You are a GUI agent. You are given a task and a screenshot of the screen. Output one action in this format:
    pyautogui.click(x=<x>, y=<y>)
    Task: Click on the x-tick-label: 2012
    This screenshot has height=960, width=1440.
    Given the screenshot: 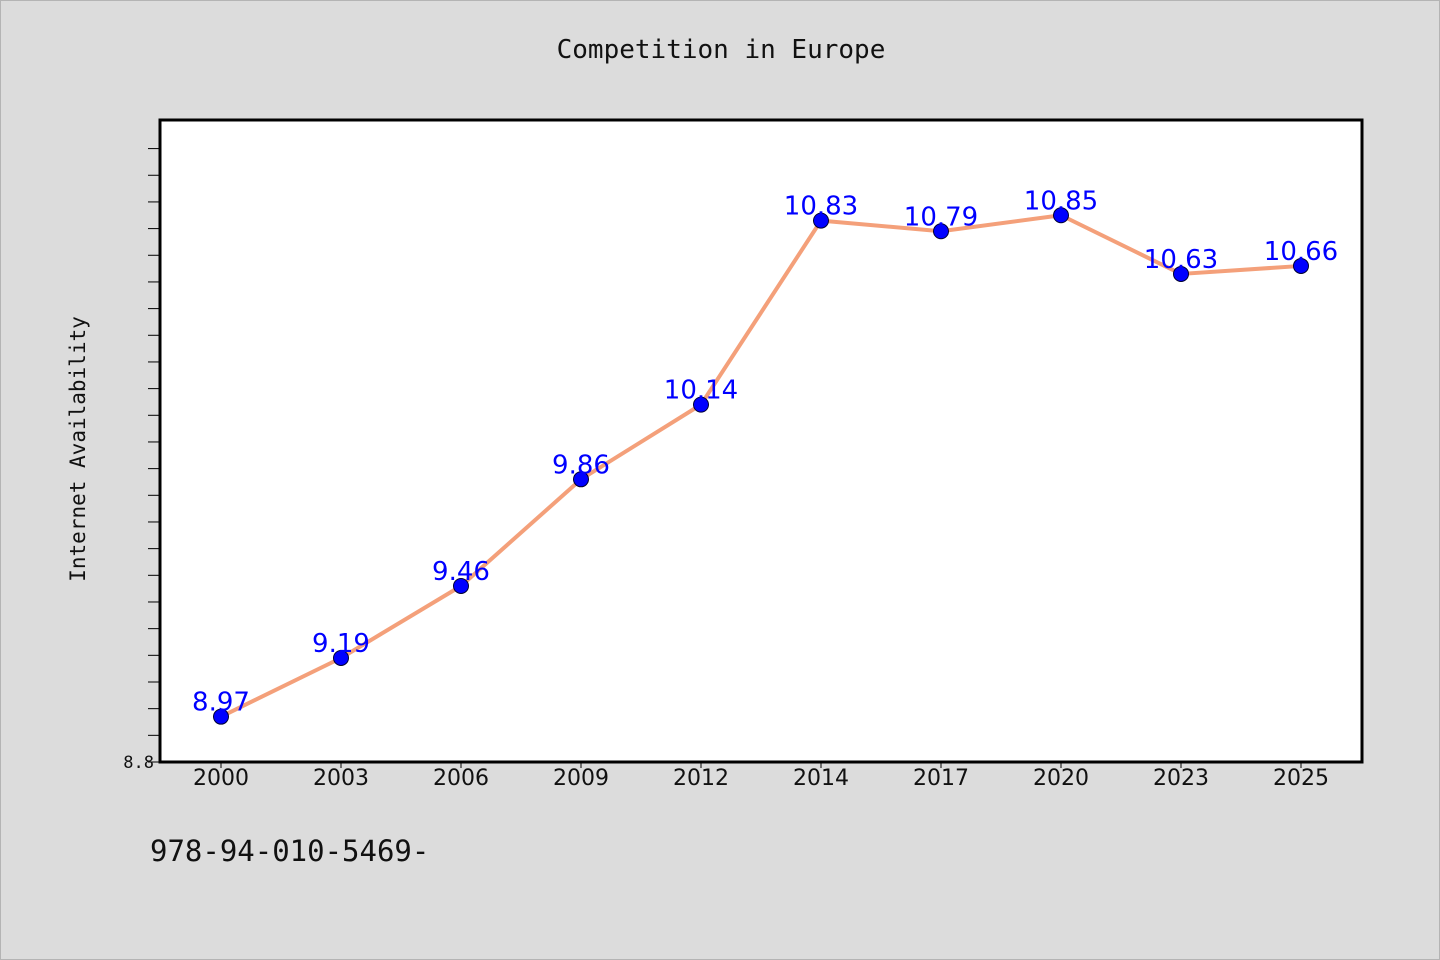 What is the action you would take?
    pyautogui.click(x=701, y=778)
    